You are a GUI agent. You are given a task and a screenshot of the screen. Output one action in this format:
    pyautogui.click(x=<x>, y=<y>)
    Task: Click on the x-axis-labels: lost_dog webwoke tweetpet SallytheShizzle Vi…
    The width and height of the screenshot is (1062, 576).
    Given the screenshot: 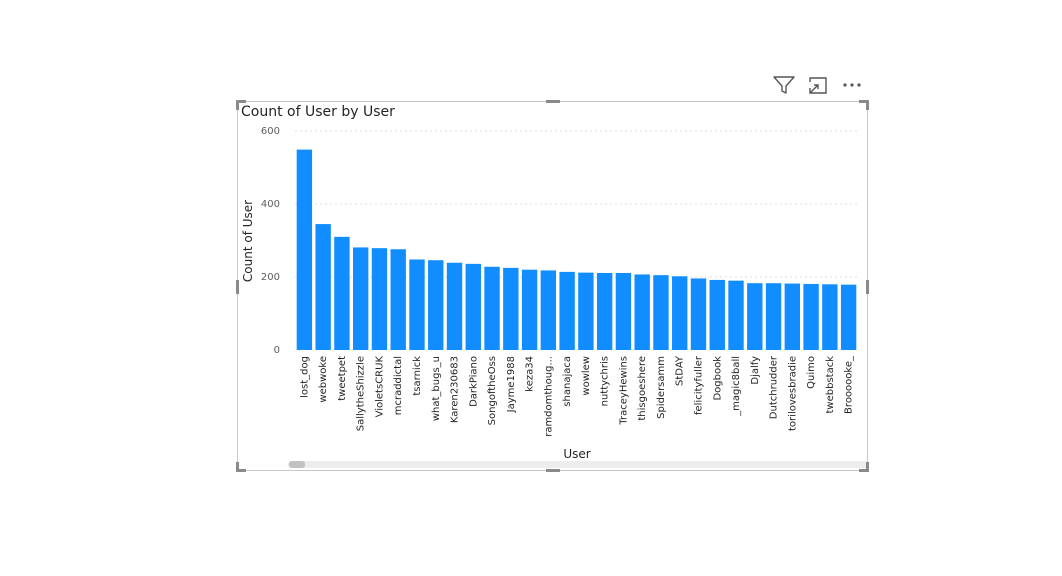 What is the action you would take?
    pyautogui.click(x=576, y=396)
    